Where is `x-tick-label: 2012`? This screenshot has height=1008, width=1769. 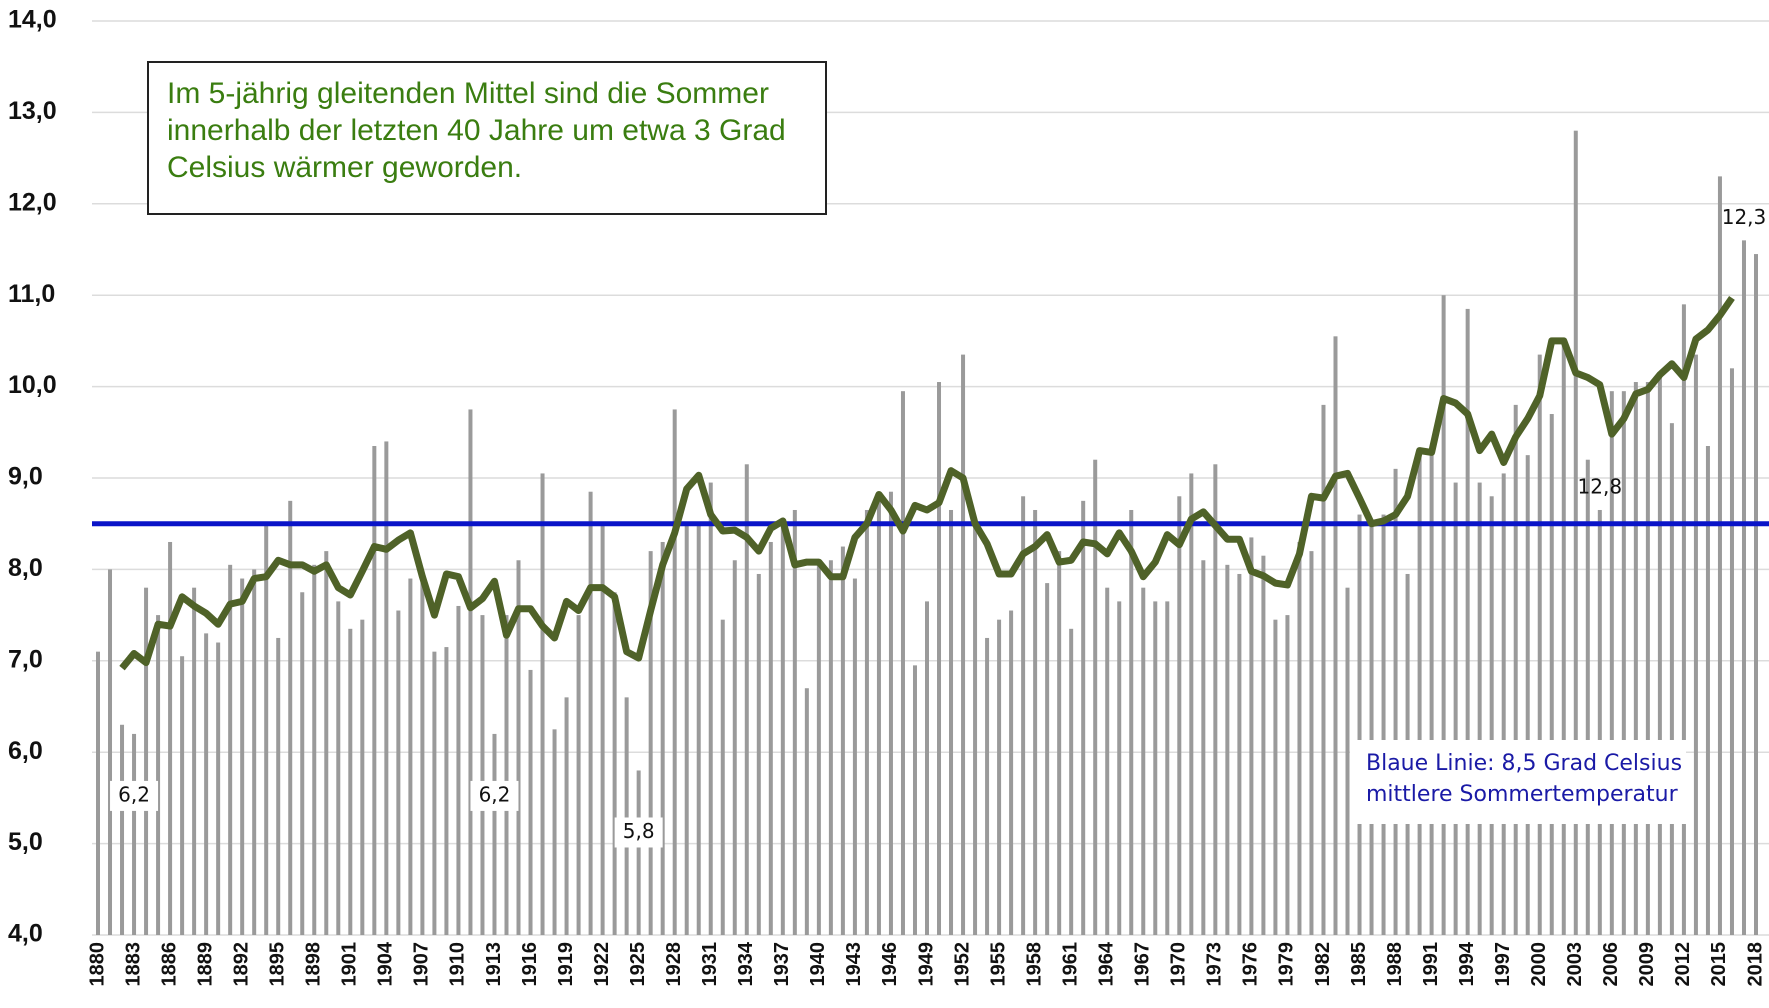
x-tick-label: 2012 is located at coordinates (1683, 964).